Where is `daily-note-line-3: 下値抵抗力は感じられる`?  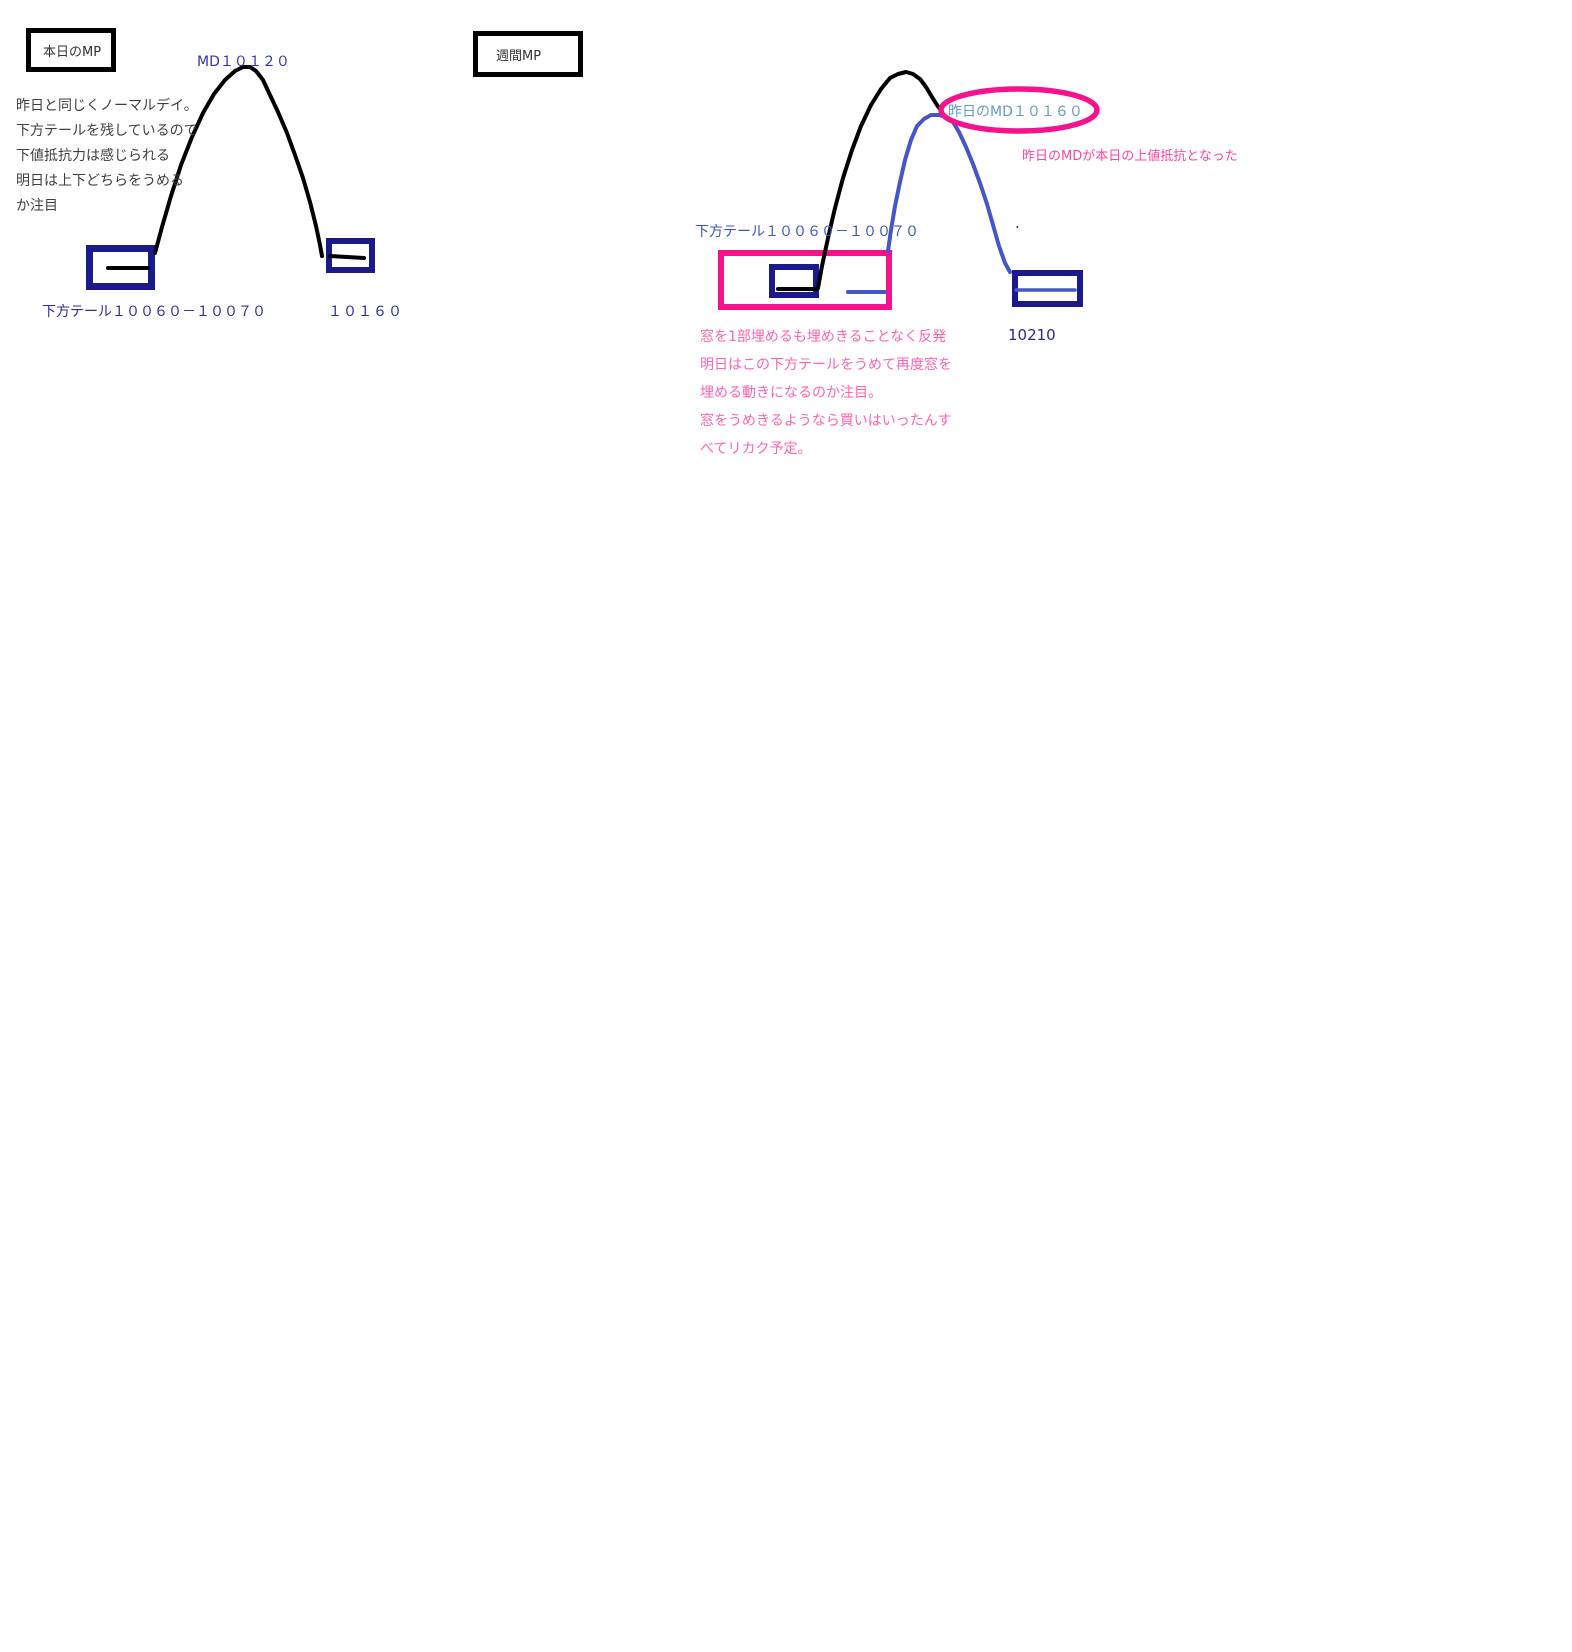
daily-note-line-3: 下値抵抗力は感じられる is located at coordinates (93, 156).